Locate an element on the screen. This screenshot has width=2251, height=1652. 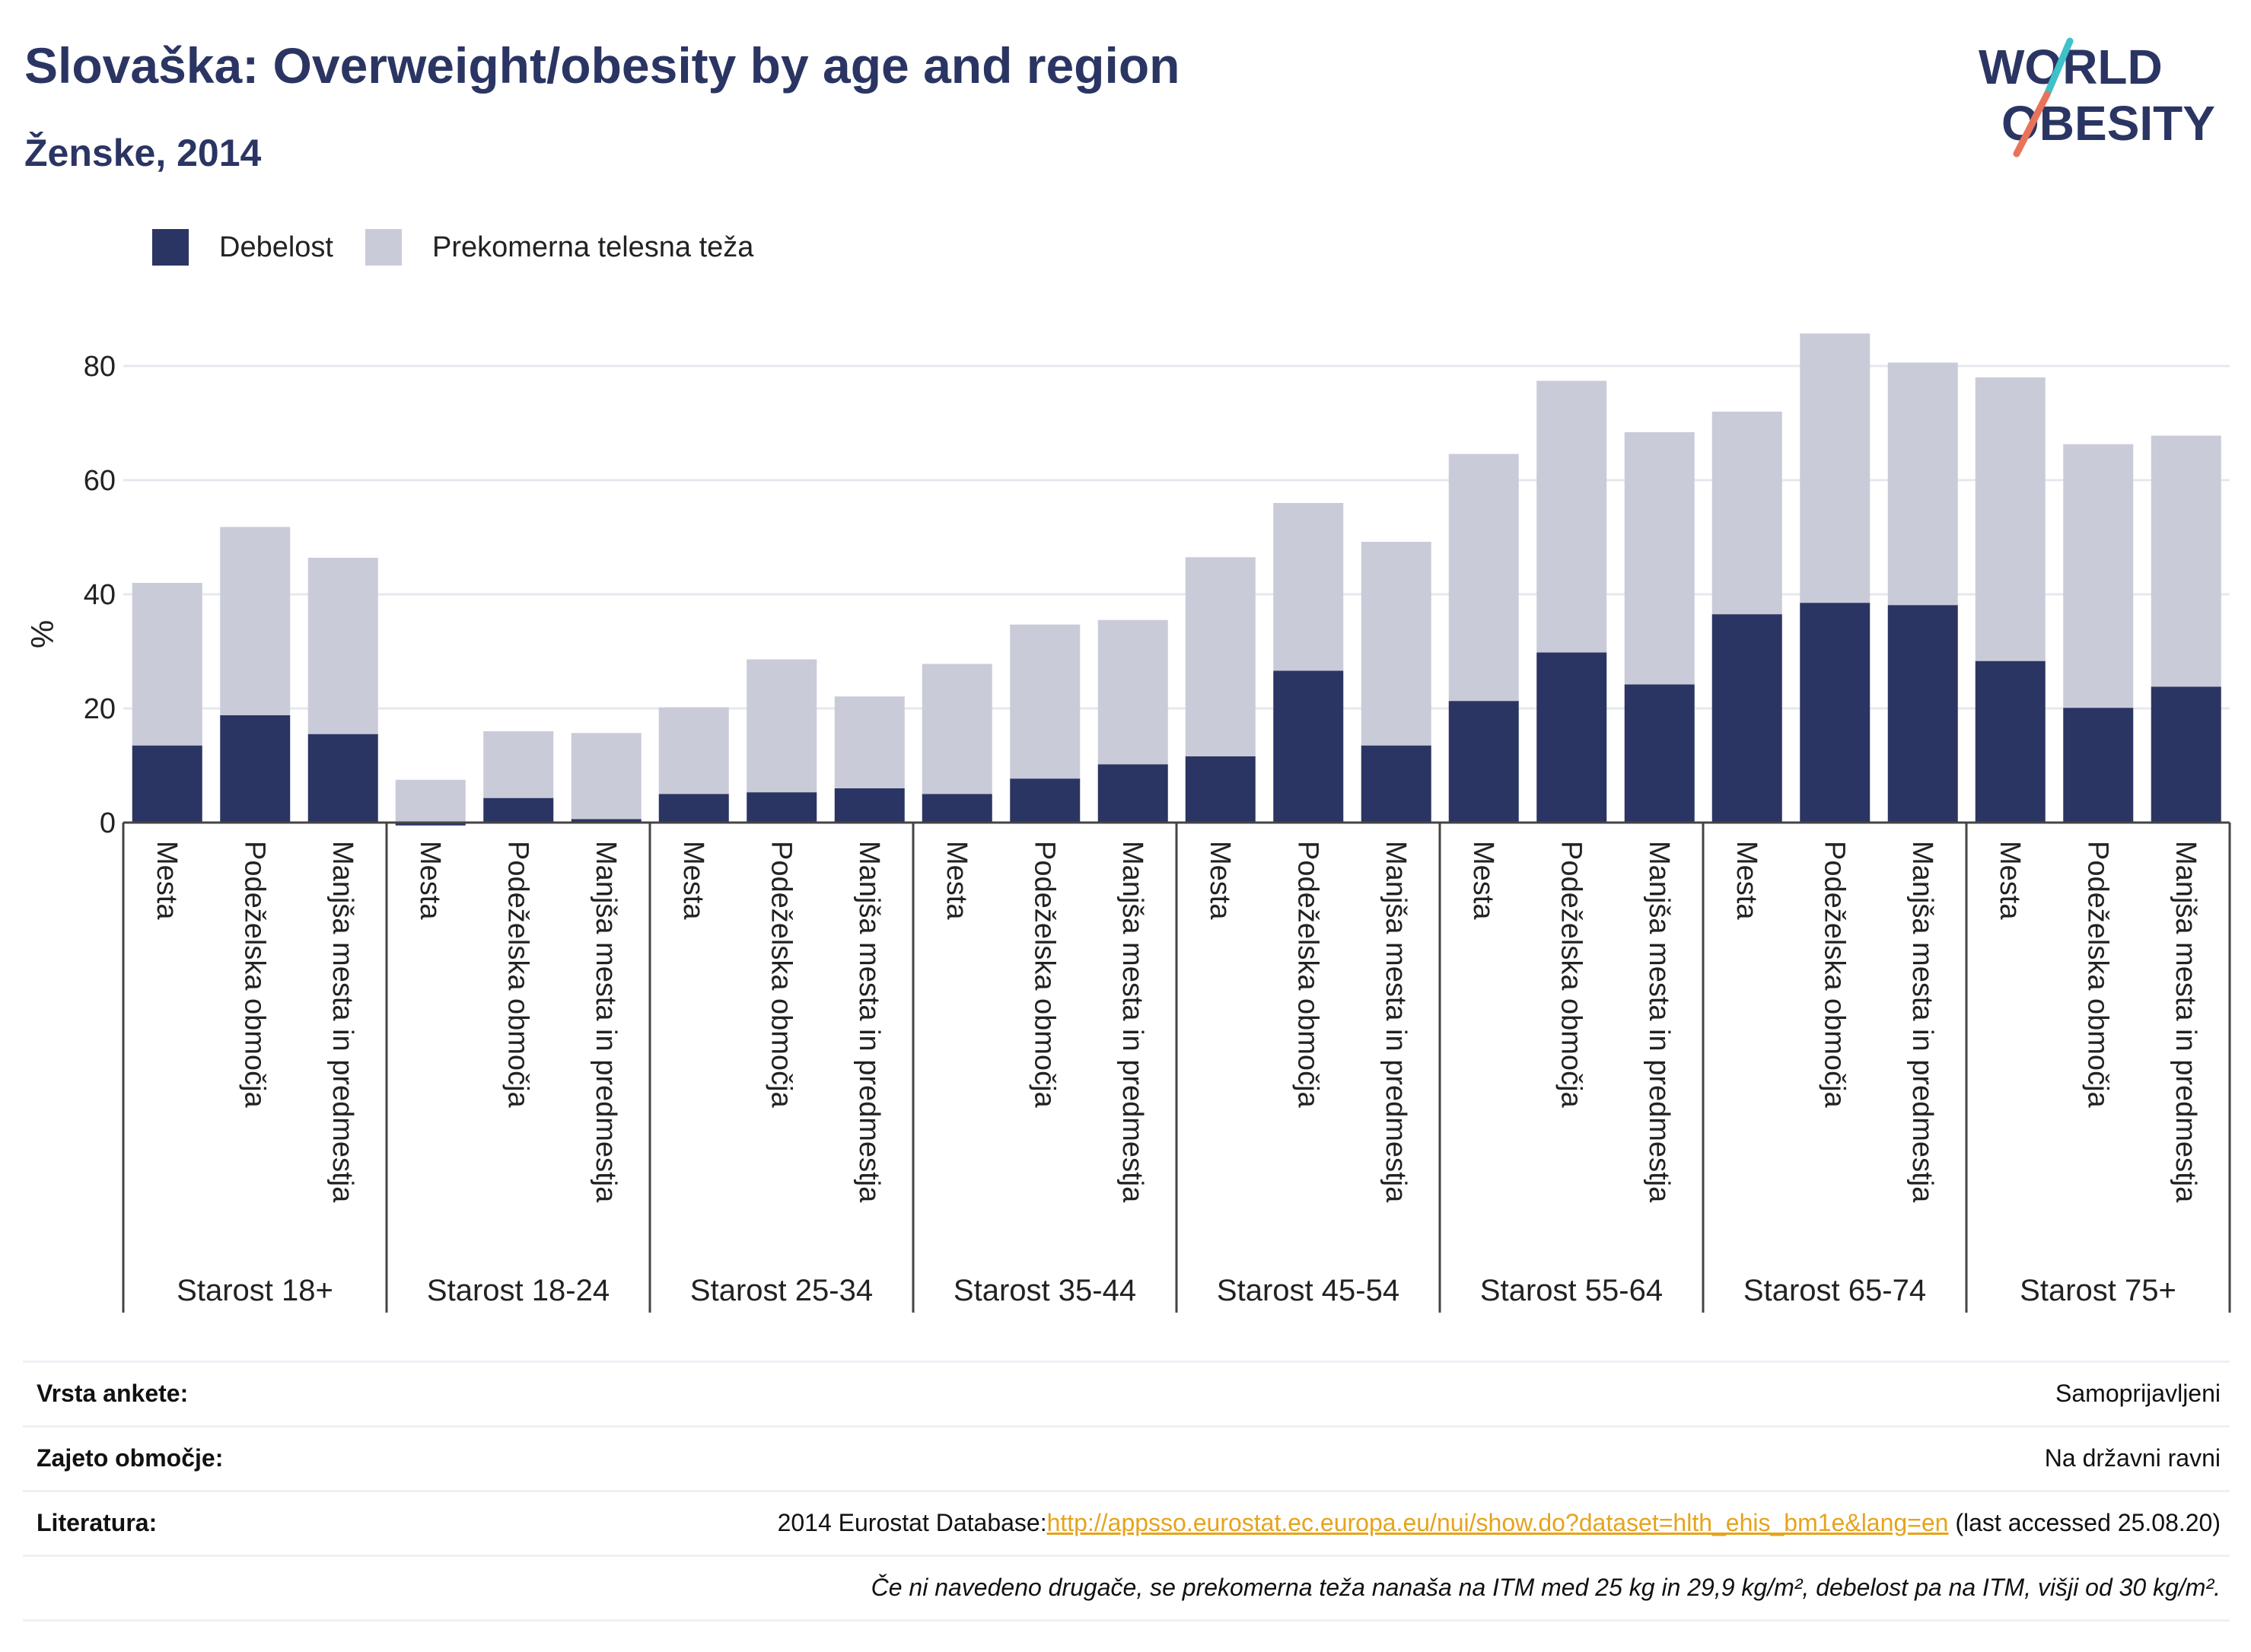
y-tick-label: 20 is located at coordinates (100, 709).